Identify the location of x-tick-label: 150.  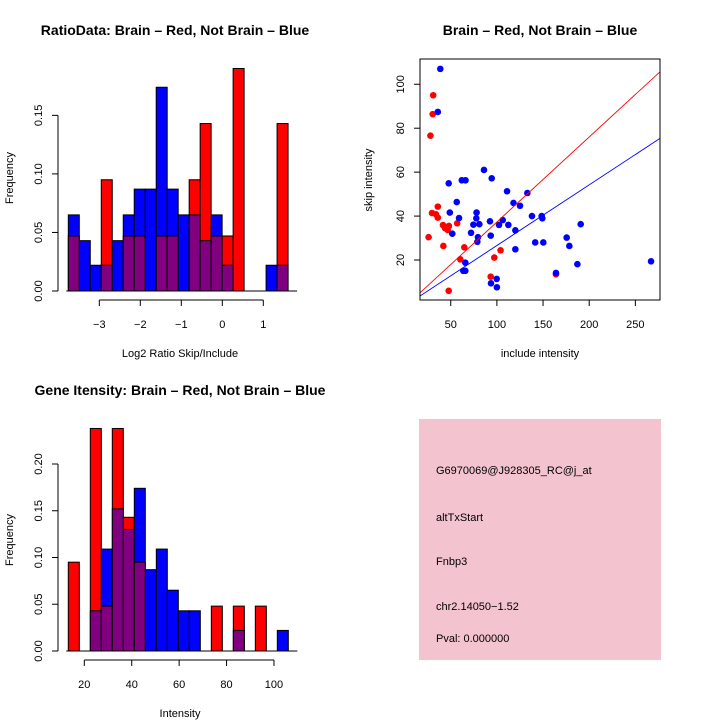
(543, 325).